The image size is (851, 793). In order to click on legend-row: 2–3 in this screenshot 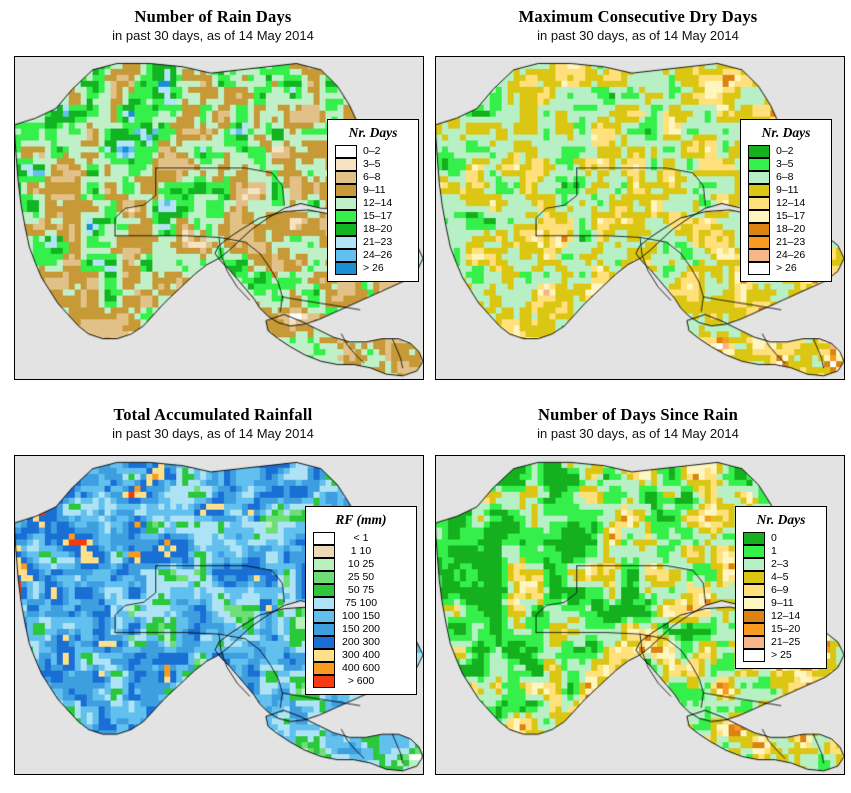, I will do `click(781, 564)`.